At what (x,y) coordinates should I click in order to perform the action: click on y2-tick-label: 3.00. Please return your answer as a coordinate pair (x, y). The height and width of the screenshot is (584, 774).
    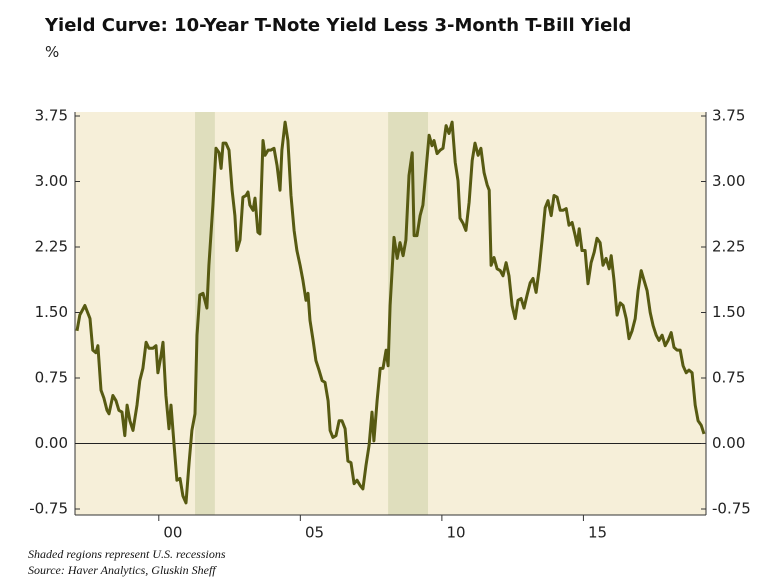
    Looking at the image, I should click on (728, 181).